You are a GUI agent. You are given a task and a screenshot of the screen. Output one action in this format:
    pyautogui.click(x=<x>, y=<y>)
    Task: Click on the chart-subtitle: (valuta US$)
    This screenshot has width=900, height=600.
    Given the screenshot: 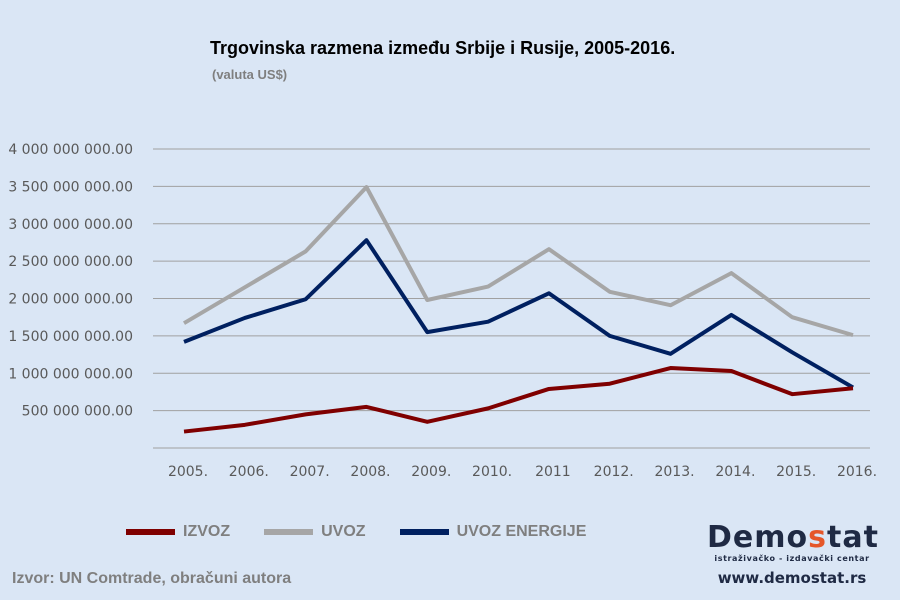 What is the action you would take?
    pyautogui.click(x=250, y=74)
    